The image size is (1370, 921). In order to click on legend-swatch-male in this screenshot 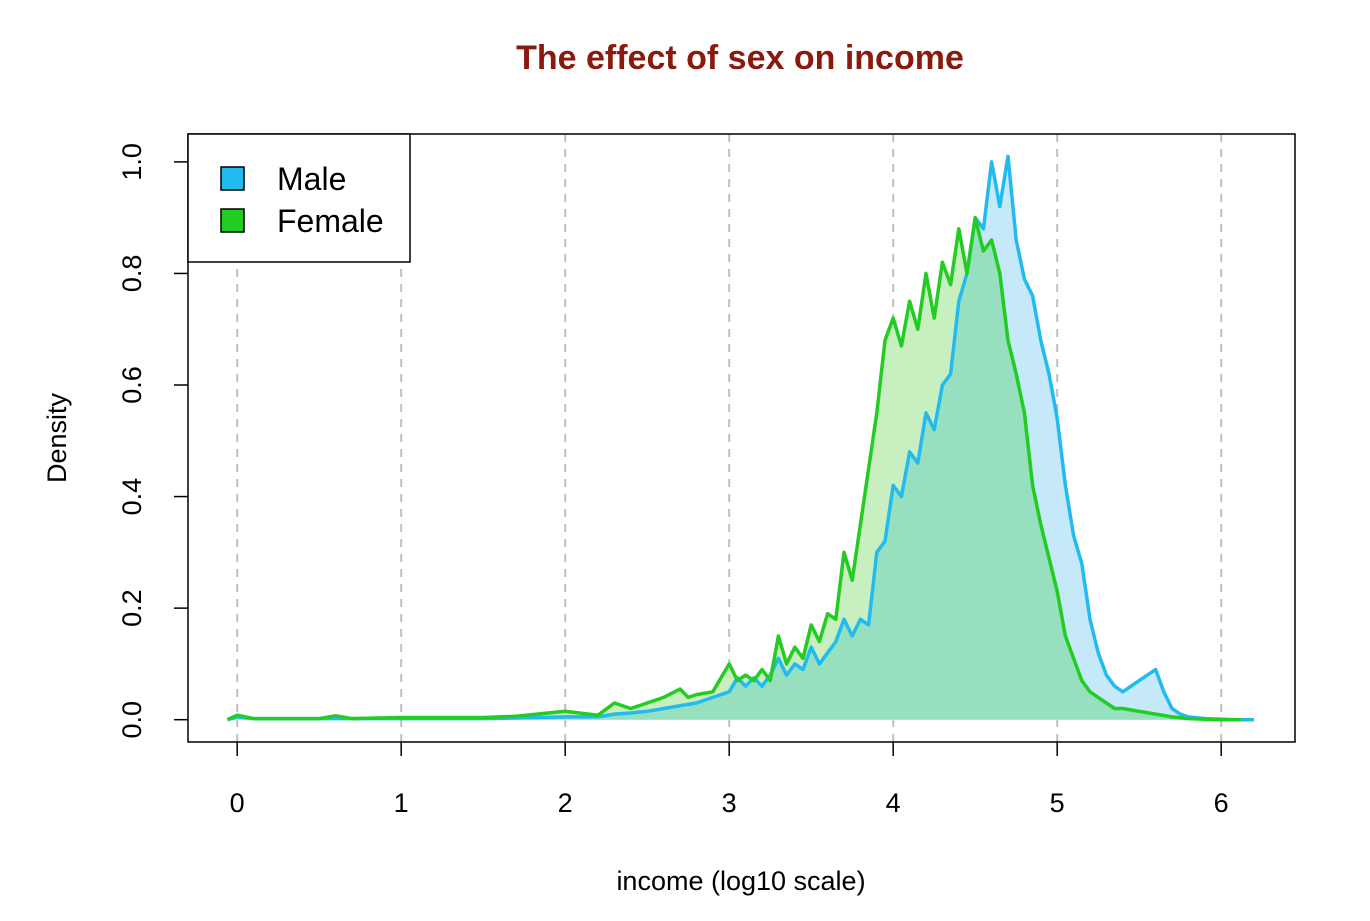, I will do `click(232, 178)`.